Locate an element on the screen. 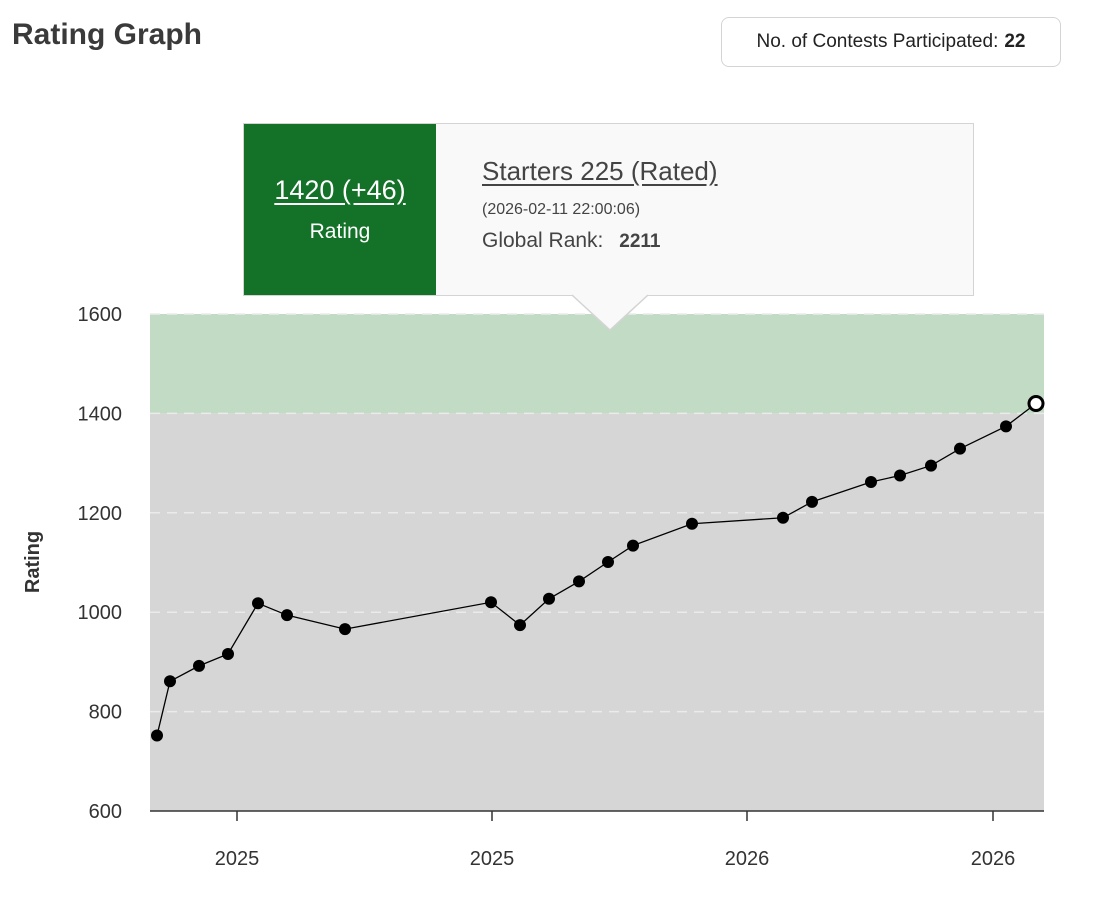 The height and width of the screenshot is (899, 1094). tooltip-contest-date: (2026-02-11 22:00:06) is located at coordinates (561, 209).